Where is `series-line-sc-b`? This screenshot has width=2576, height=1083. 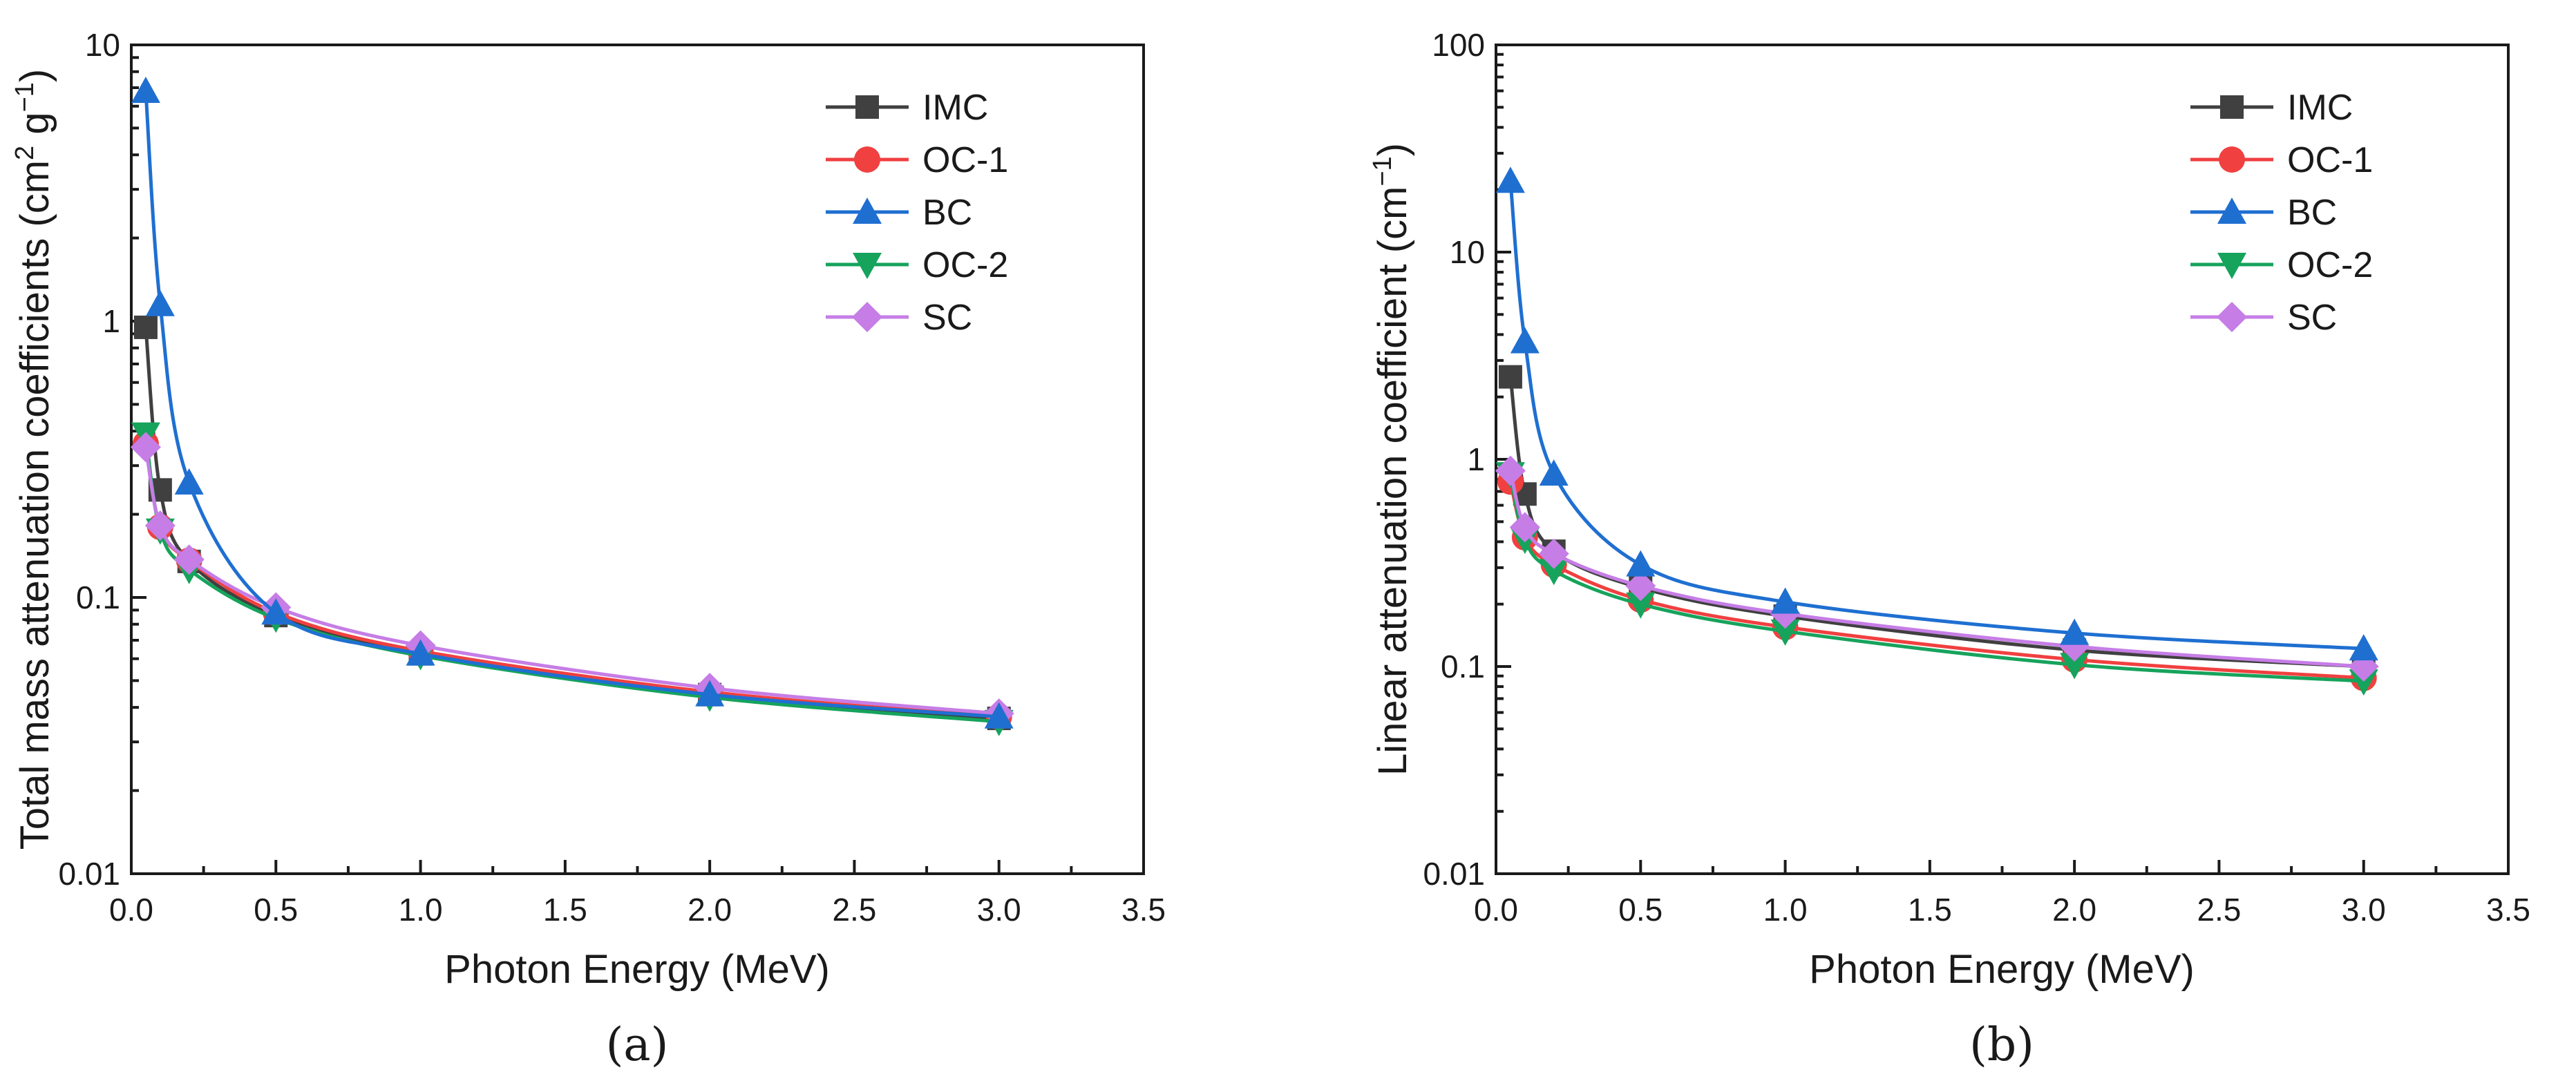 series-line-sc-b is located at coordinates (1936, 569).